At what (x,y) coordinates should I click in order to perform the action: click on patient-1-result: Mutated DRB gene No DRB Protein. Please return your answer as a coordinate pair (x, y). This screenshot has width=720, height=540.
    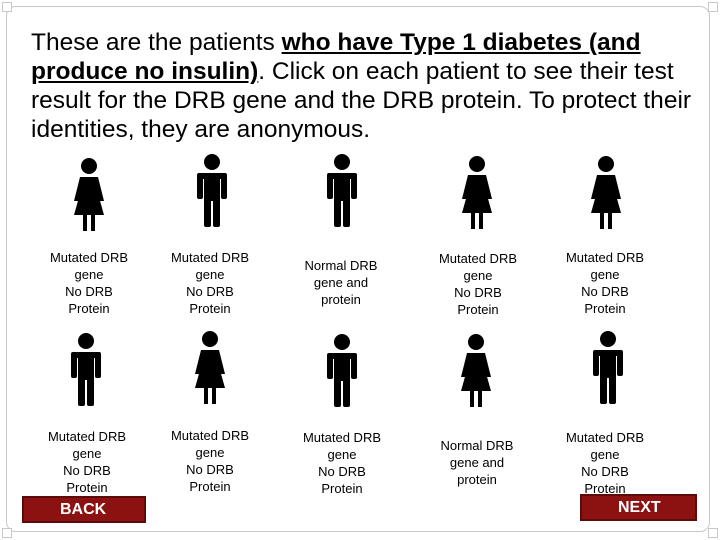
    Looking at the image, I should click on (89, 283).